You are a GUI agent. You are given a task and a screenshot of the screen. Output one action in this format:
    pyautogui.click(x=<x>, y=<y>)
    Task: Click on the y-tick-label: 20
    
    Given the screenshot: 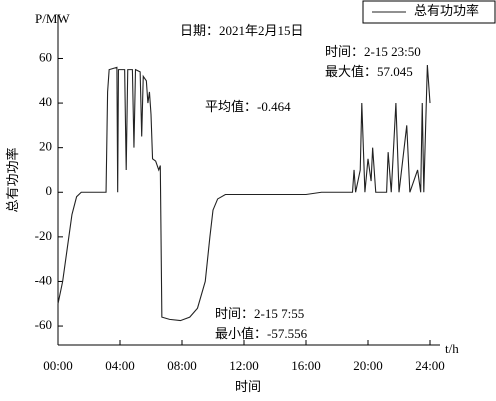 What is the action you would take?
    pyautogui.click(x=45, y=146)
    